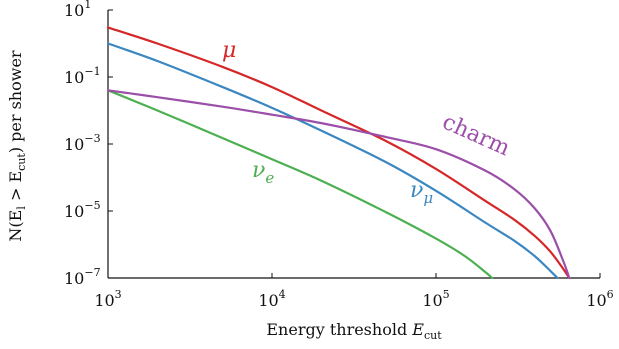 The image size is (619, 349). What do you see at coordinates (15, 188) in the screenshot?
I see `y-axis-title-mid: > E` at bounding box center [15, 188].